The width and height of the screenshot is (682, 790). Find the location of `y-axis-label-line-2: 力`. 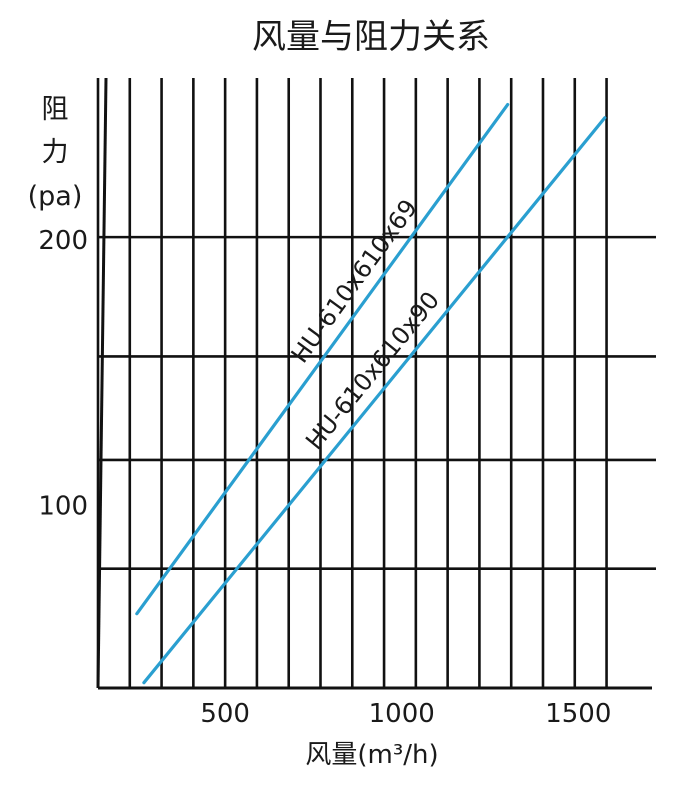

y-axis-label-line-2: 力 is located at coordinates (55, 152).